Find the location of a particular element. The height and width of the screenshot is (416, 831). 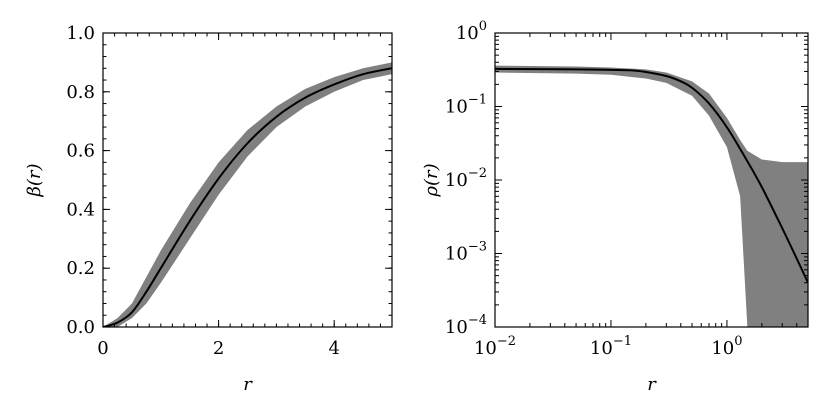

x-tick-label: 4 is located at coordinates (333, 348).